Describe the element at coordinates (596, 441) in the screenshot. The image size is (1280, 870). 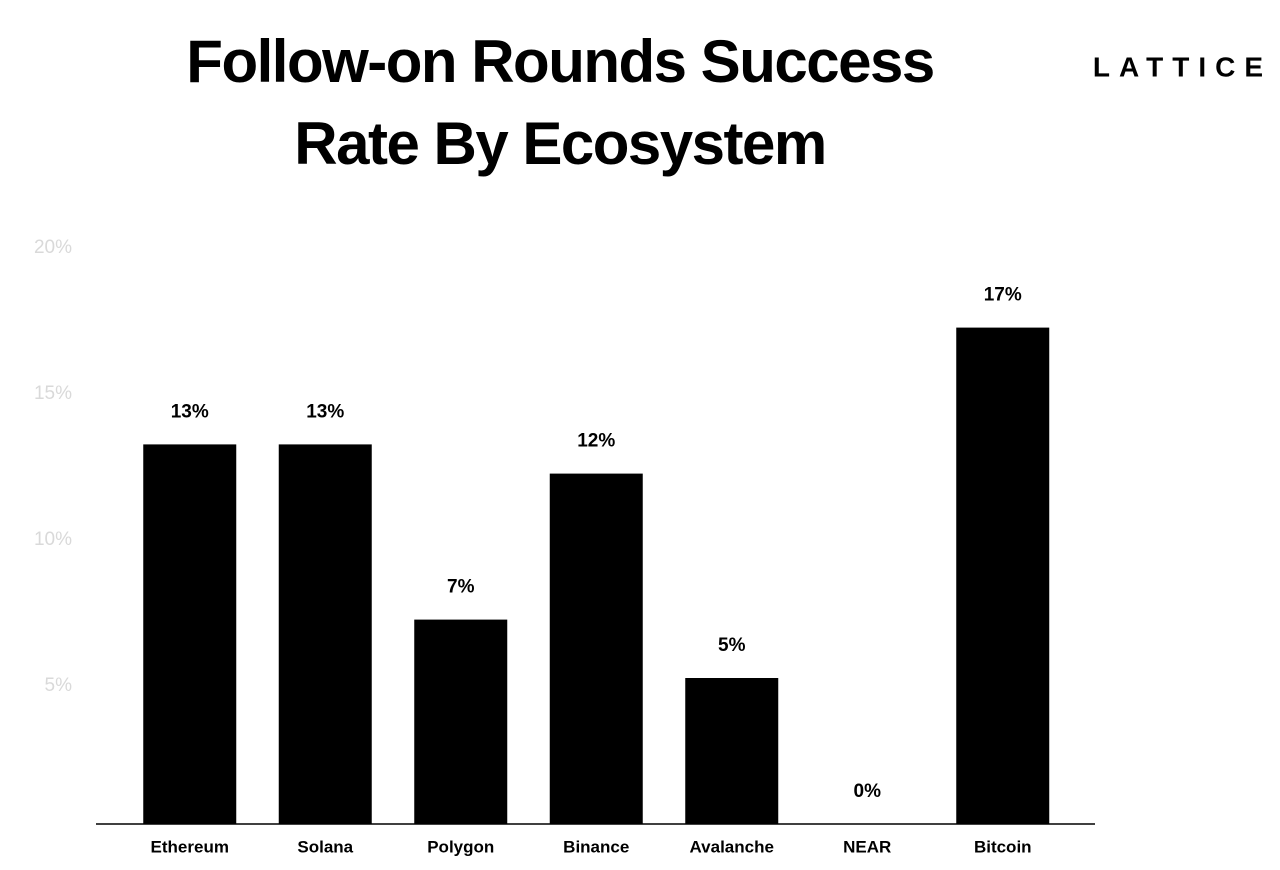
I see `data-label: 12%` at that location.